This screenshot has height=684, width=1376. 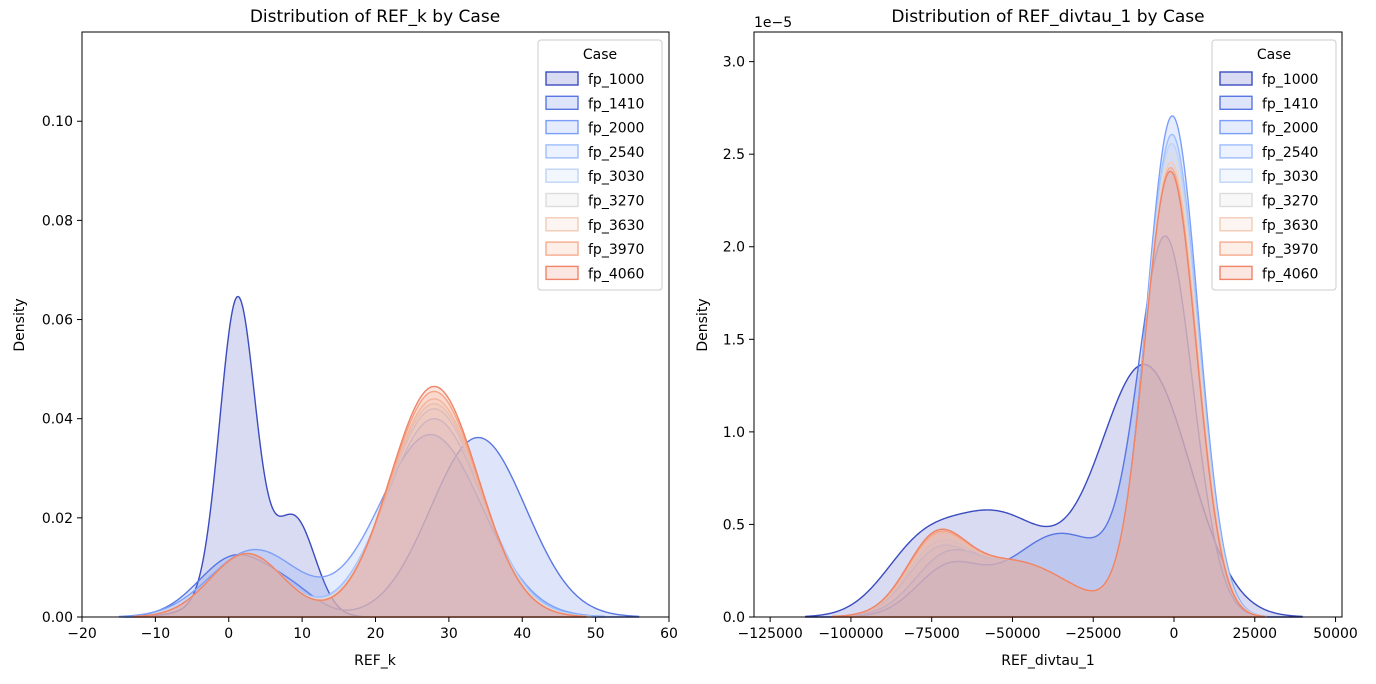 I want to click on y-tick-label: 1.0, so click(x=734, y=433).